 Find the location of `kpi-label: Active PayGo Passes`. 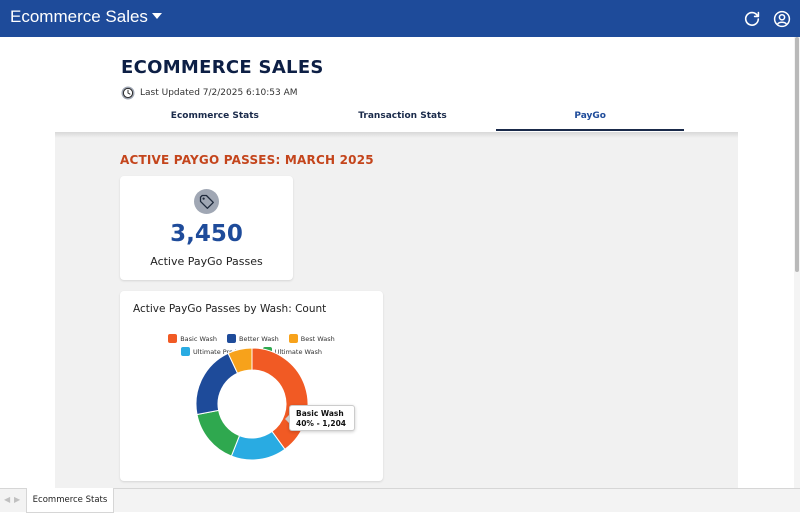

kpi-label: Active PayGo Passes is located at coordinates (206, 261).